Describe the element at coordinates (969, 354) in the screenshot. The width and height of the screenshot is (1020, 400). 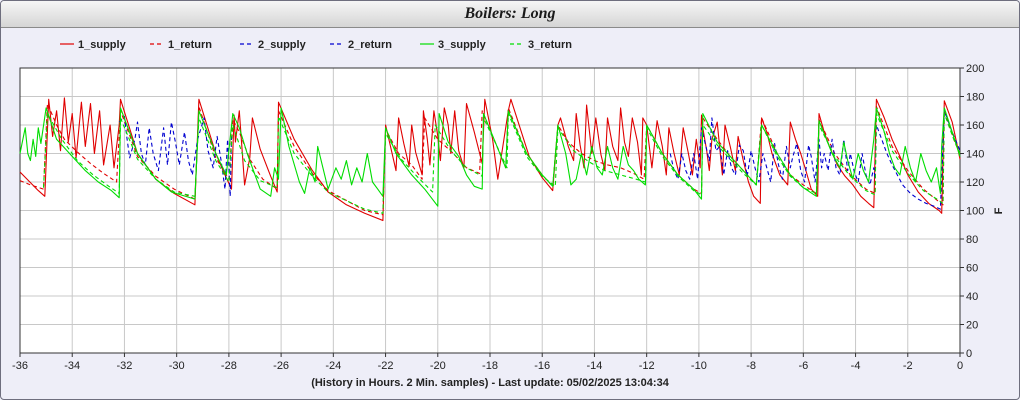
I see `y-tick-label: 0` at that location.